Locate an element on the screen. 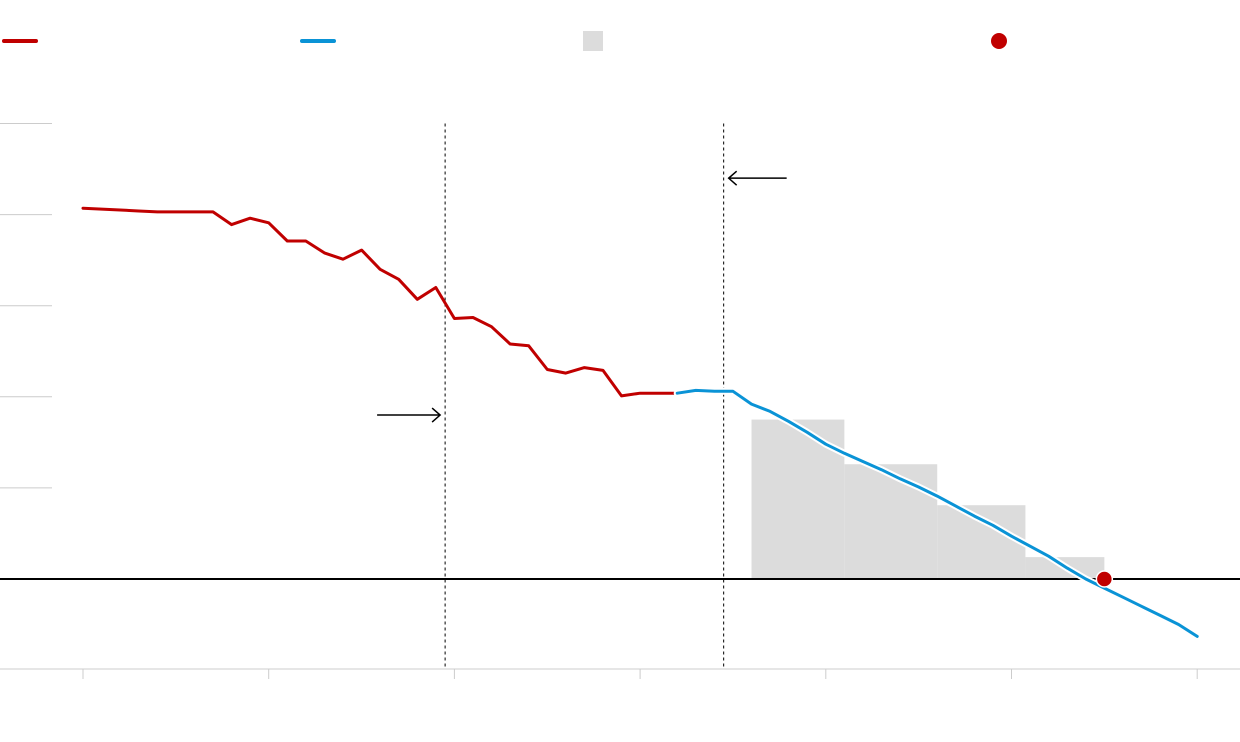  legend is located at coordinates (504, 41).